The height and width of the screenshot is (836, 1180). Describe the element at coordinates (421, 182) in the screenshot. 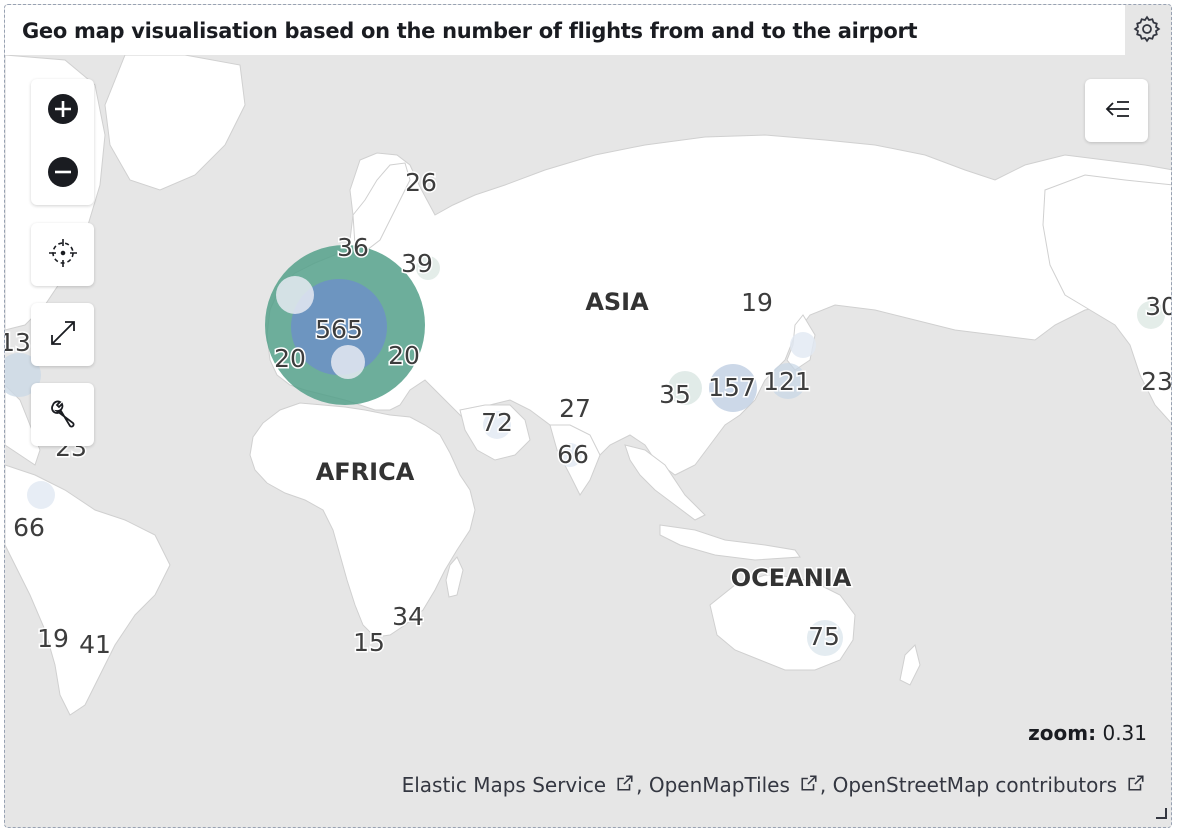

I see `cluster-count: 26` at that location.